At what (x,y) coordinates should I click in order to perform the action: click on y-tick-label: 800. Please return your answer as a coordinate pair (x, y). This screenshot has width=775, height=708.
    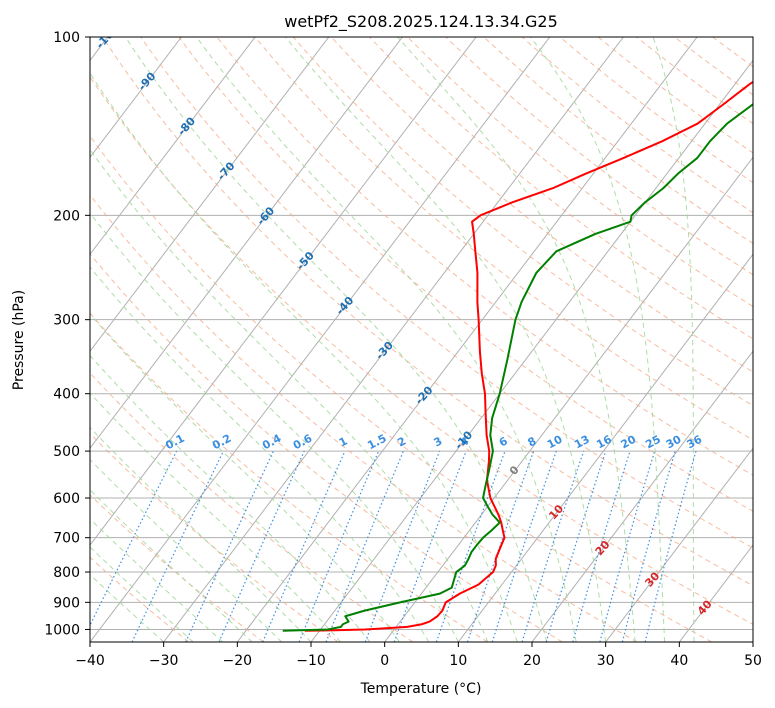
    Looking at the image, I should click on (66, 573).